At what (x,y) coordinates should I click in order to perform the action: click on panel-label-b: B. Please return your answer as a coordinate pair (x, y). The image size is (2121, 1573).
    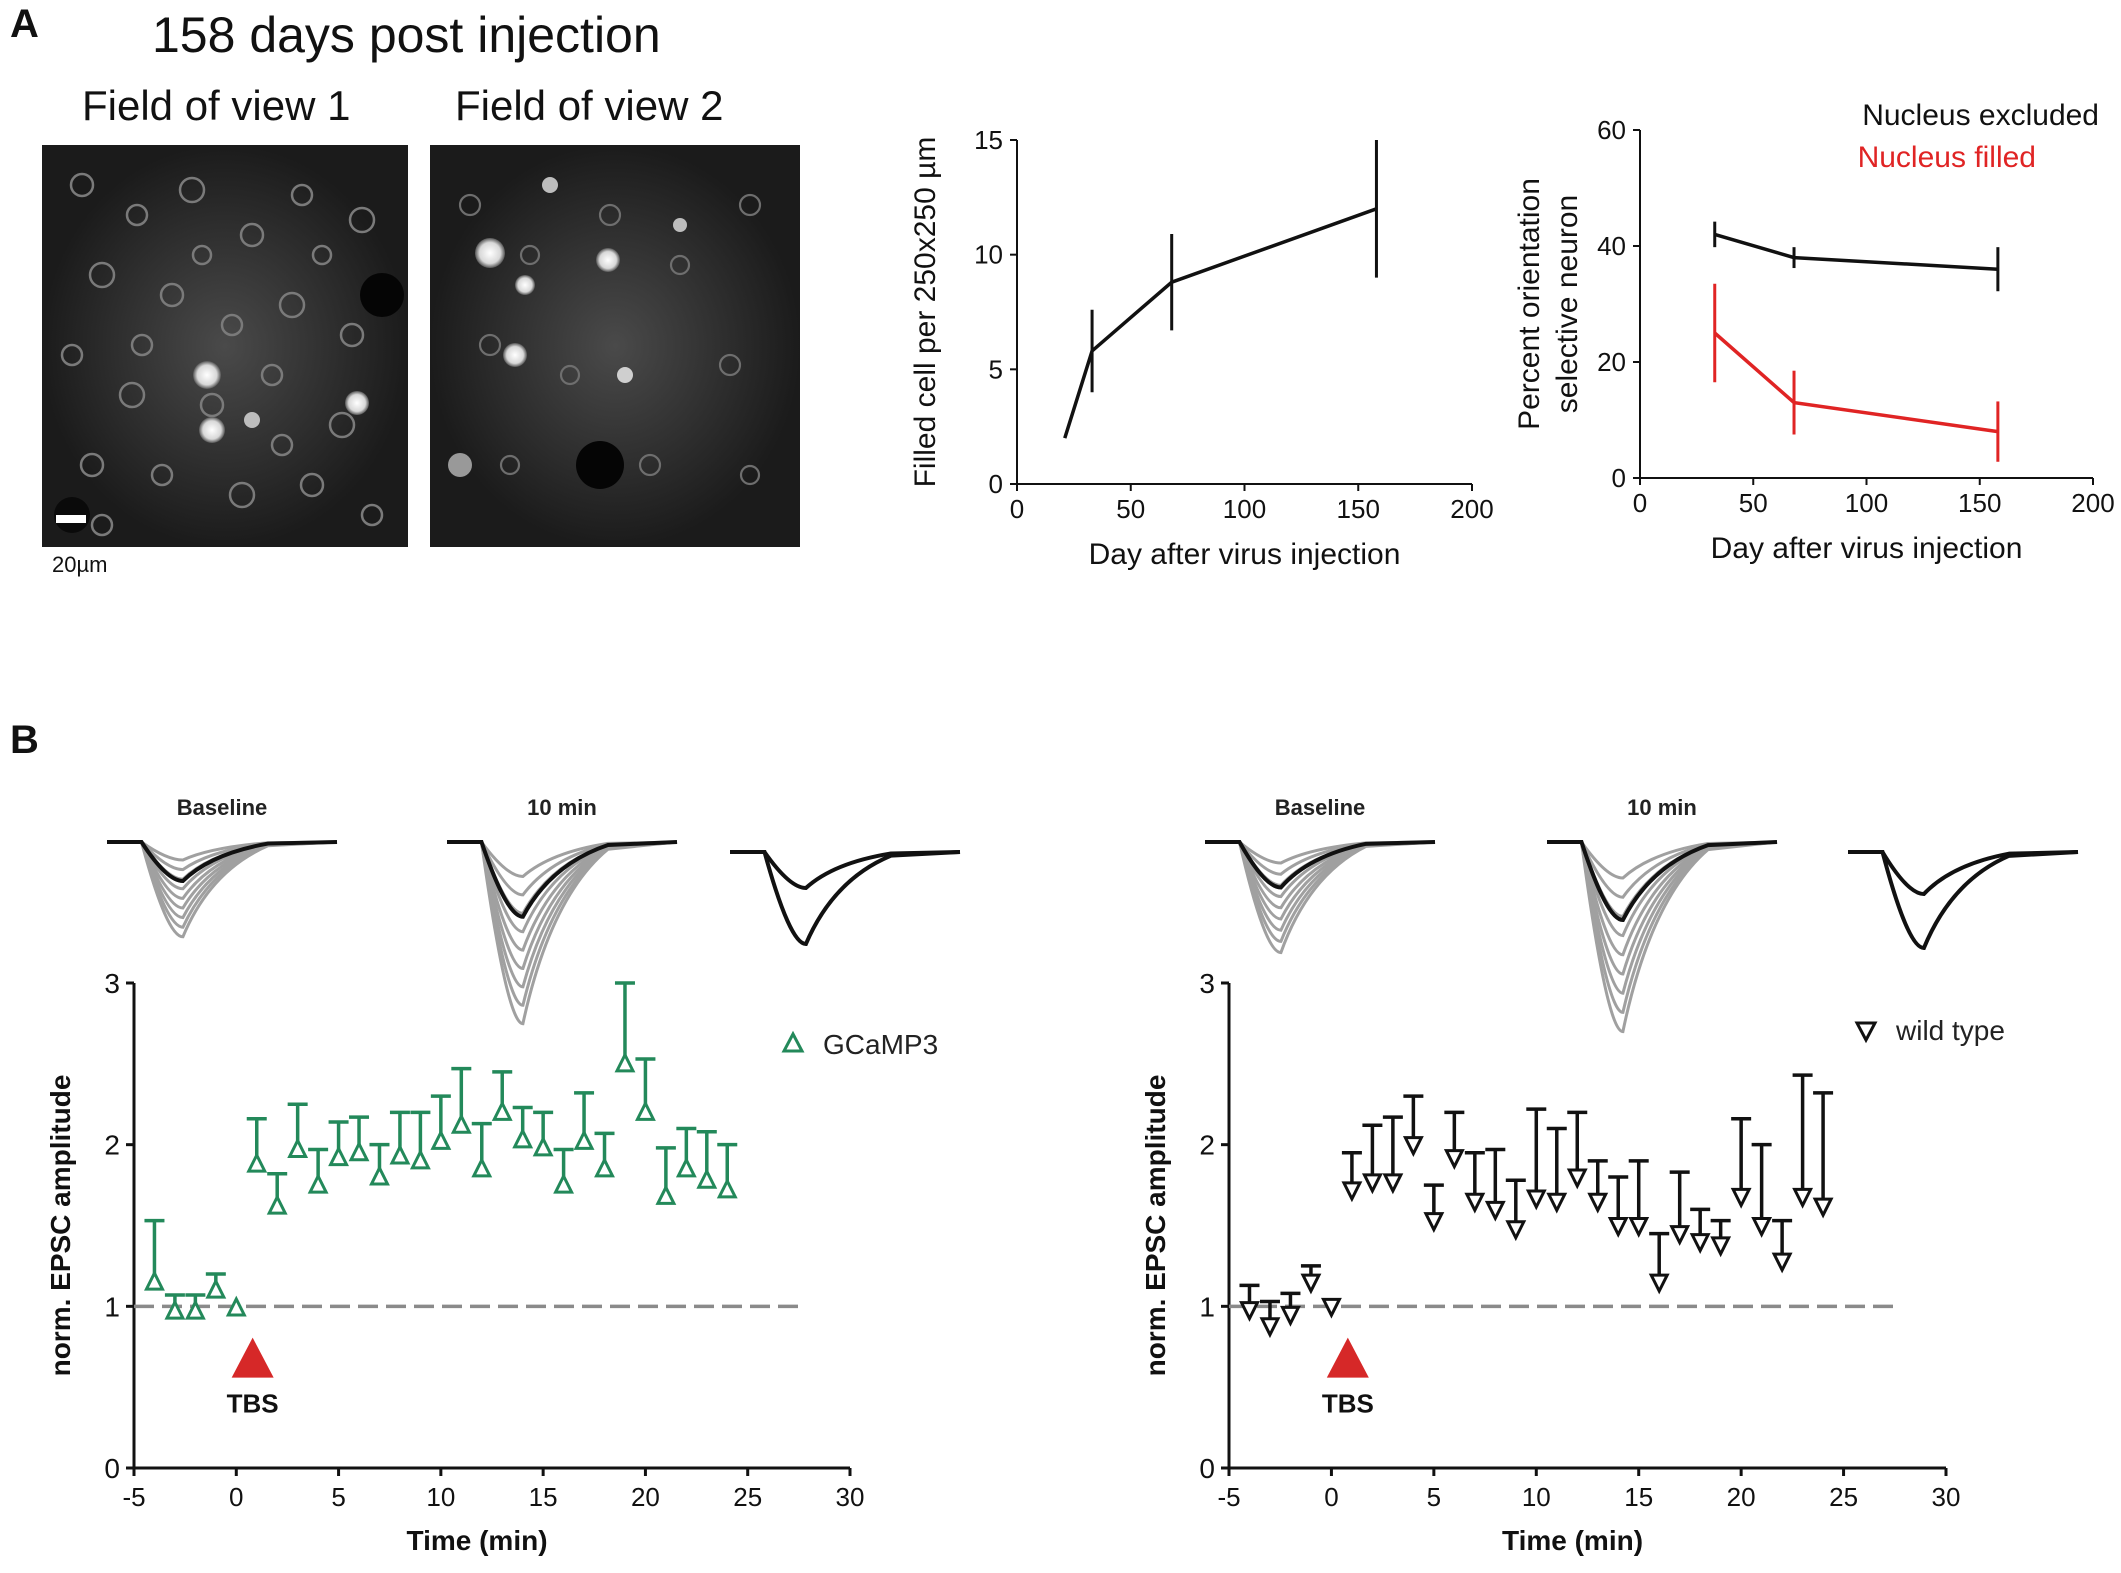
    Looking at the image, I should click on (24, 740).